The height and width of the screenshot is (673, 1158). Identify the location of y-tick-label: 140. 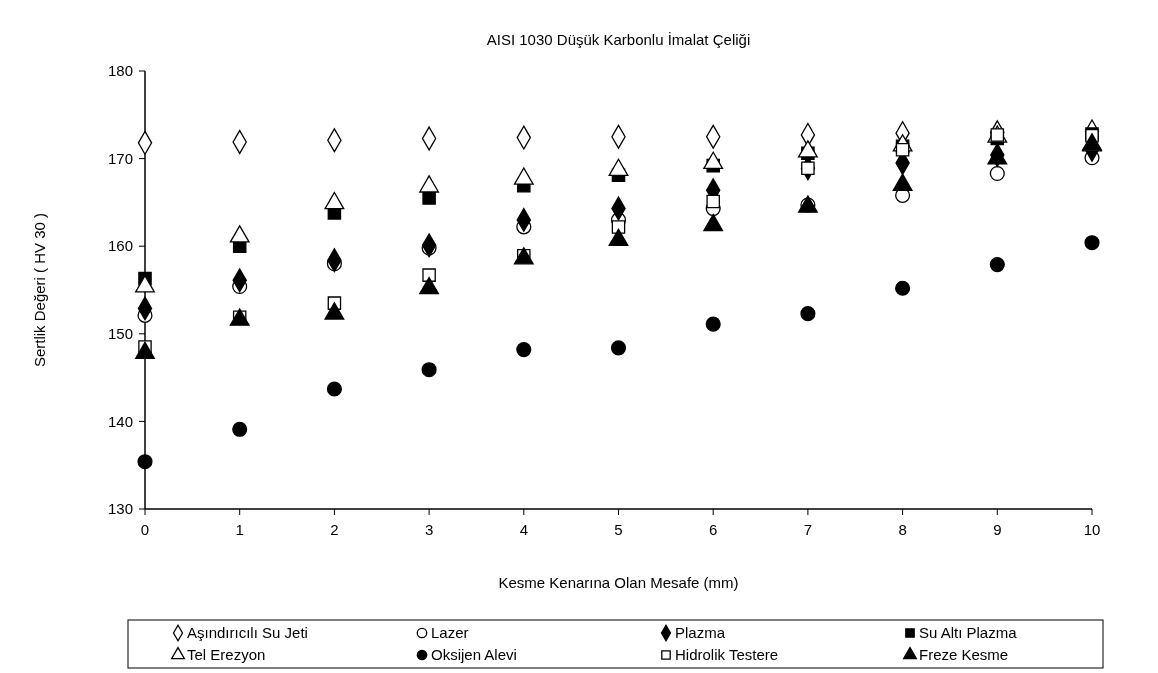
(120, 421).